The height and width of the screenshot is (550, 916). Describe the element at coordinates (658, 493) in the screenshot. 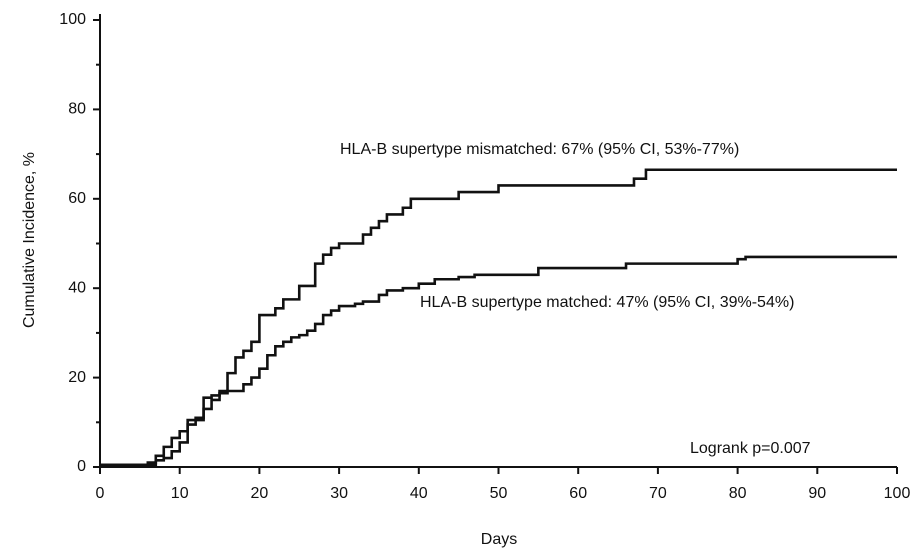

I see `x-tick-label: 70` at that location.